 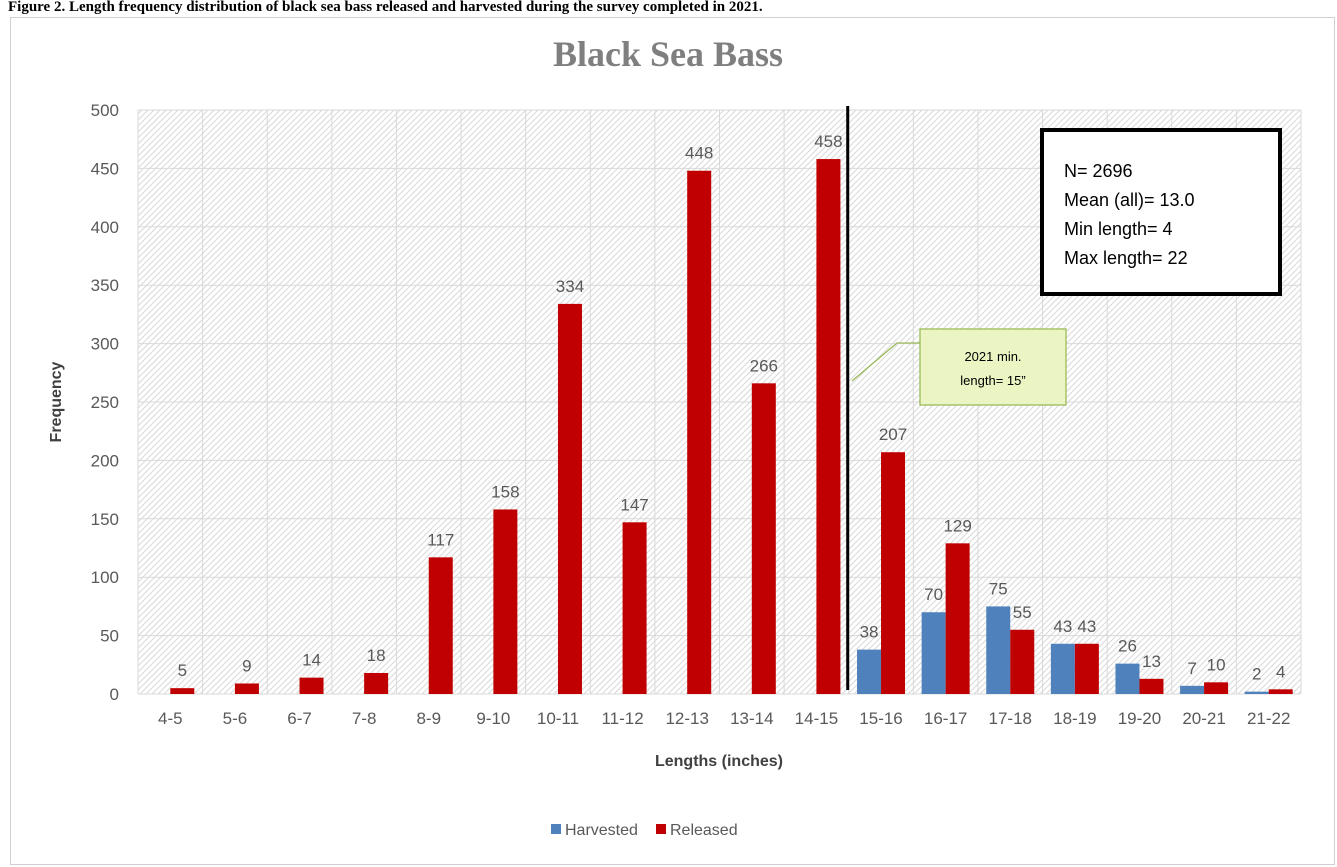 I want to click on data-label-released: 5, so click(x=182, y=670).